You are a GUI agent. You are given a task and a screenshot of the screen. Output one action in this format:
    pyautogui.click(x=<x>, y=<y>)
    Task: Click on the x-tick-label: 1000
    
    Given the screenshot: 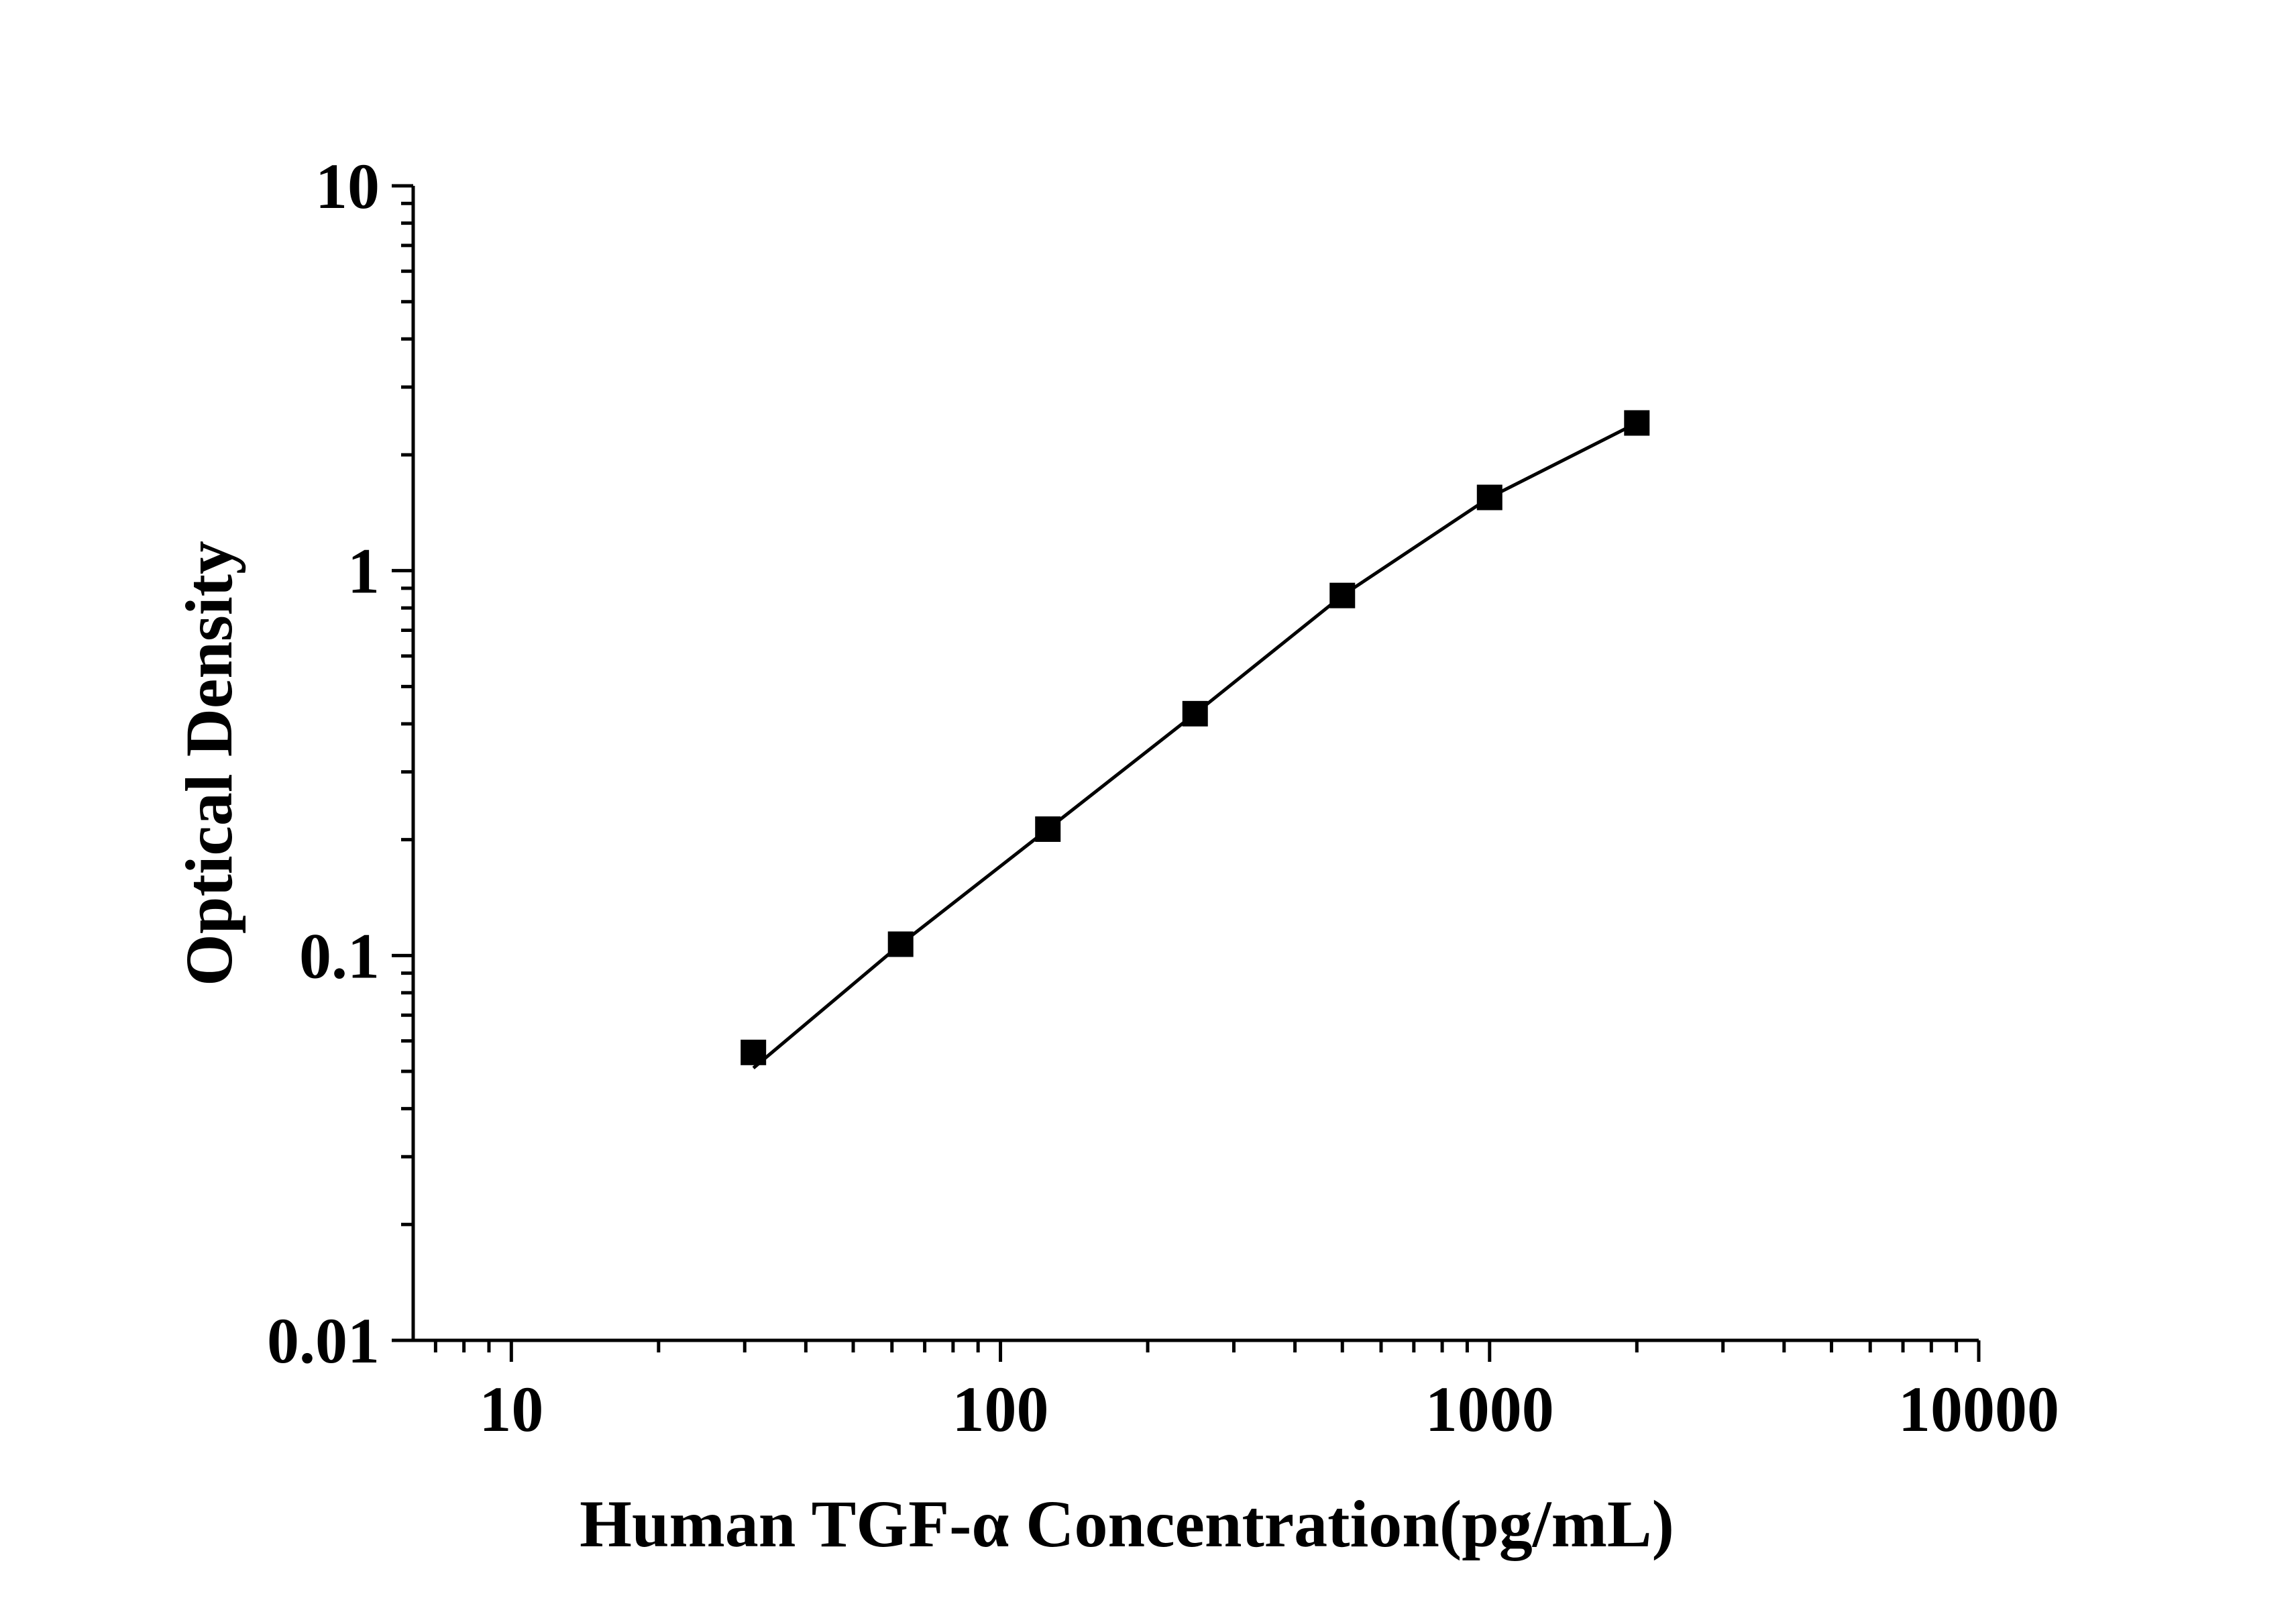 What is the action you would take?
    pyautogui.click(x=1489, y=1409)
    